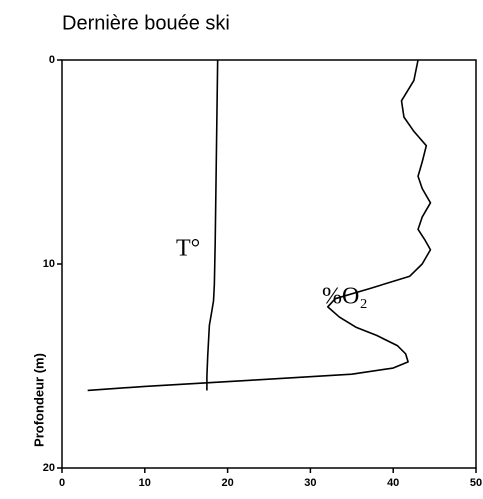 The height and width of the screenshot is (499, 483). I want to click on y-tick-label: 10, so click(49, 264).